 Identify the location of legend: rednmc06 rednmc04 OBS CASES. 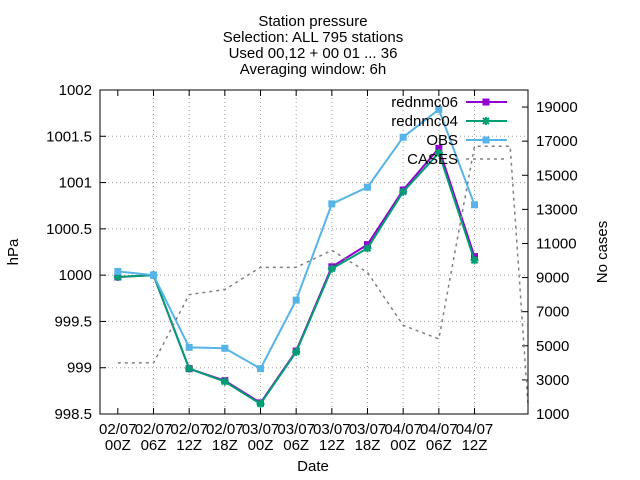
(449, 131).